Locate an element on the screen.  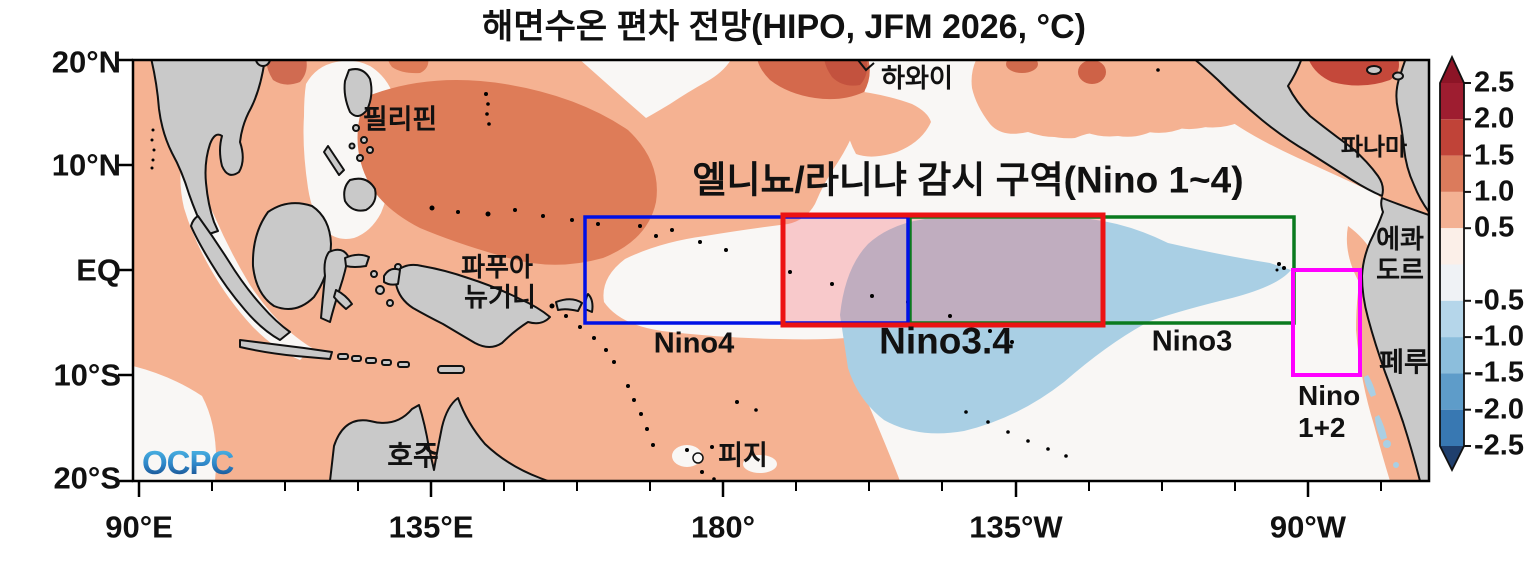
land-new-guinea is located at coordinates (473, 305).